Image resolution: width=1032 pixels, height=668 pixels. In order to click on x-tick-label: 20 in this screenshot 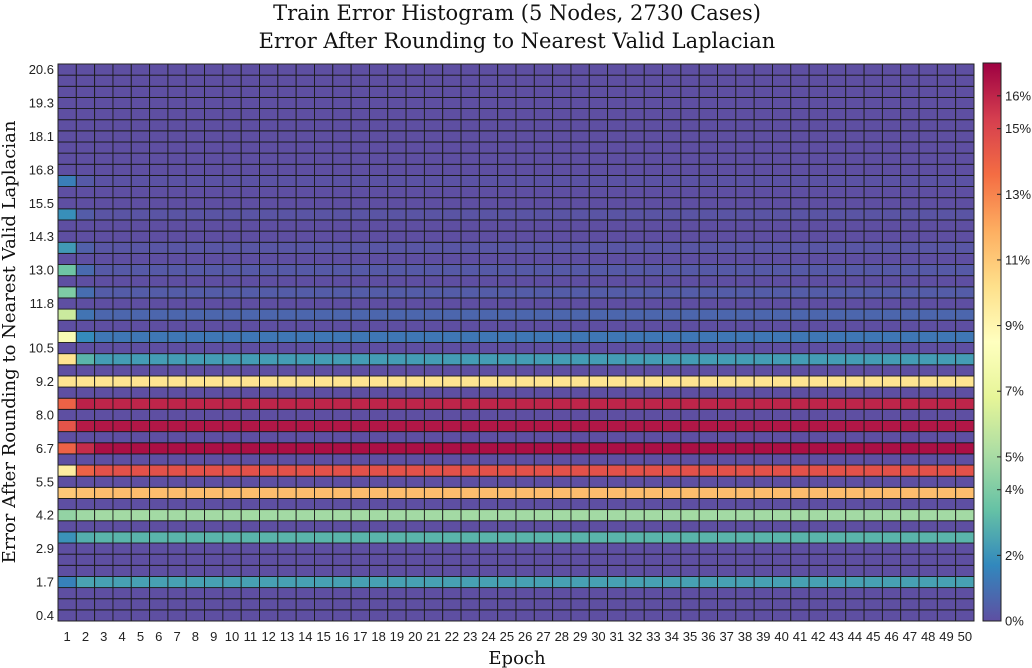, I will do `click(415, 636)`.